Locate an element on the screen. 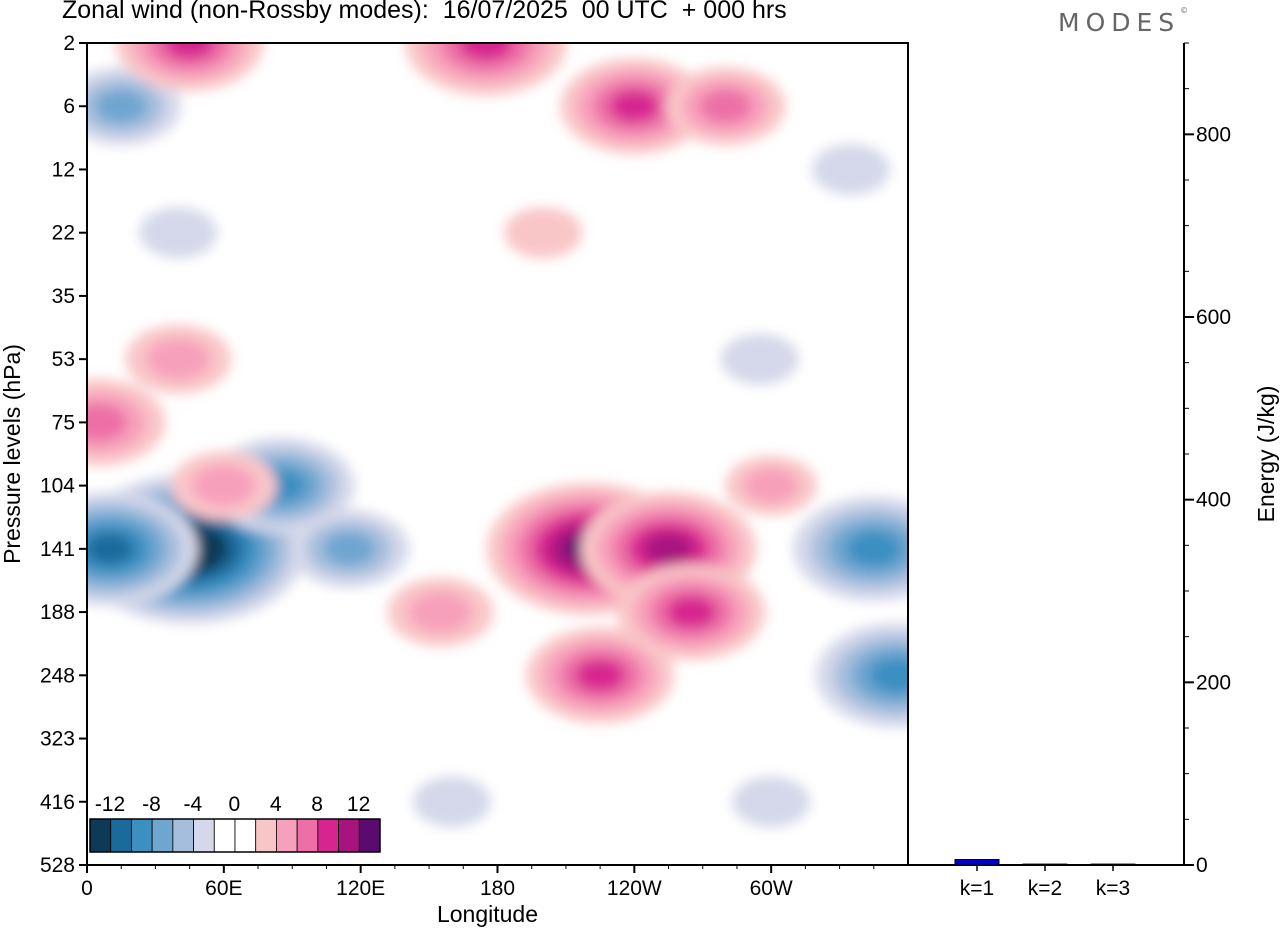 Image resolution: width=1280 pixels, height=930 pixels. y-tick-label: 2 is located at coordinates (69, 43).